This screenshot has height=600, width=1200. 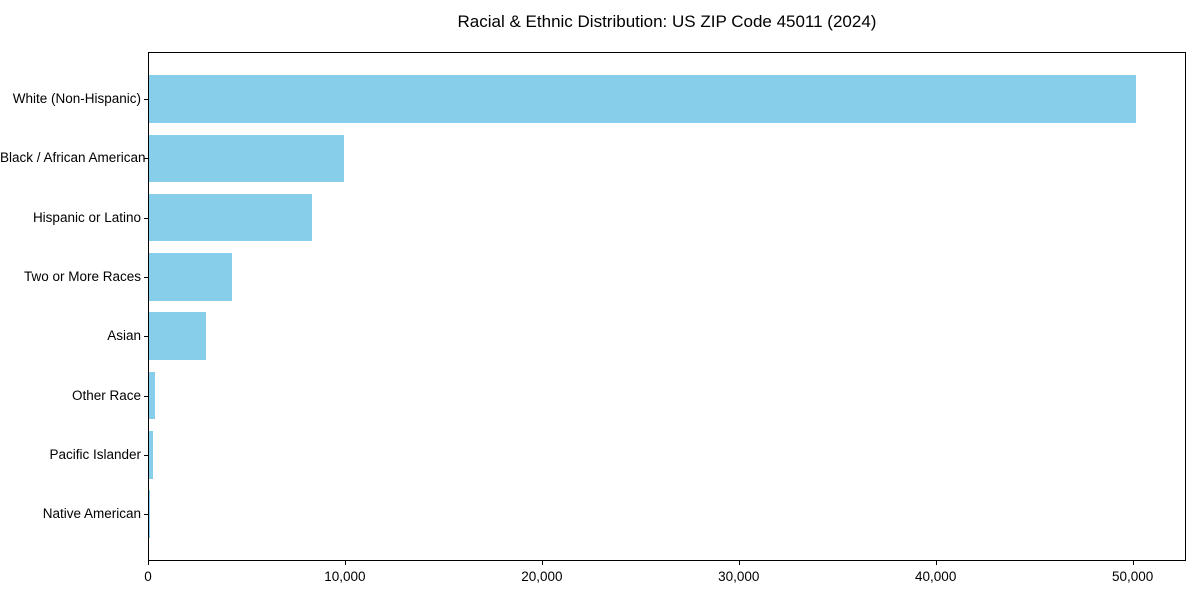 What do you see at coordinates (177, 336) in the screenshot?
I see `bar-asian` at bounding box center [177, 336].